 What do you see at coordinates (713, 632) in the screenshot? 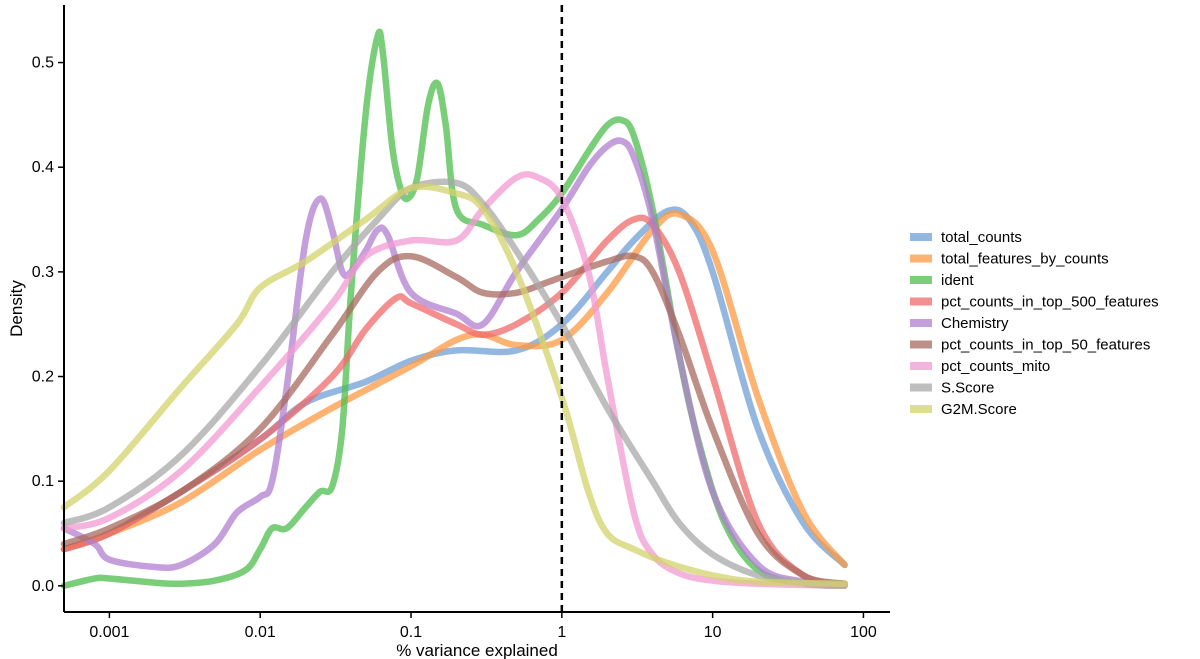
I see `x-tick-label: 10` at bounding box center [713, 632].